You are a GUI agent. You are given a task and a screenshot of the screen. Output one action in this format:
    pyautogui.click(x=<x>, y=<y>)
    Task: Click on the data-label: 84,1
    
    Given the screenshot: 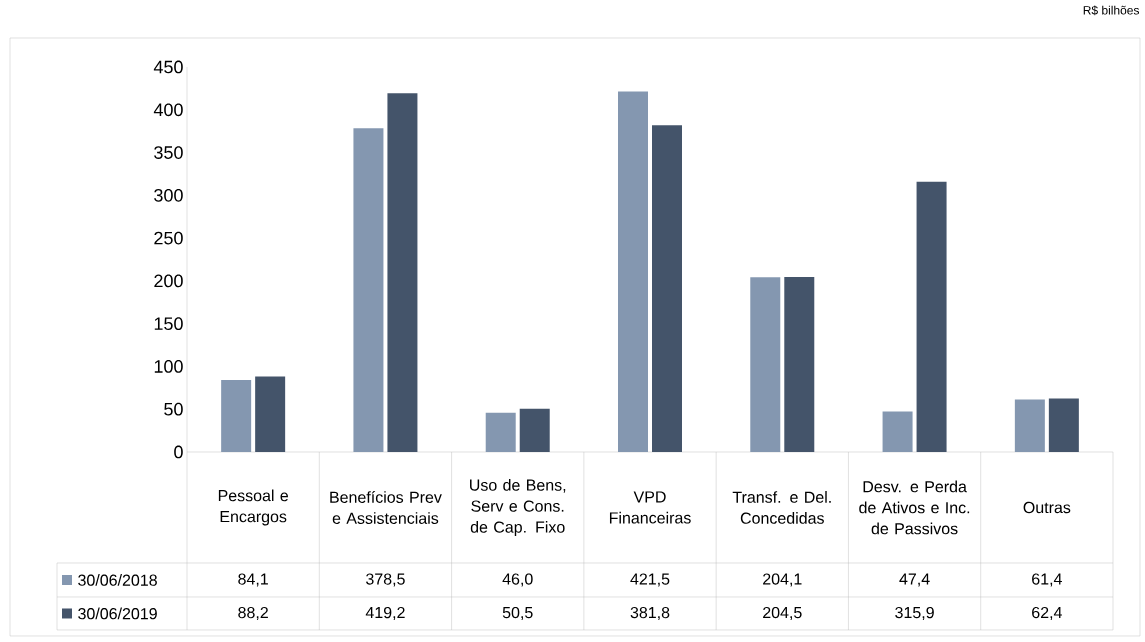 What is the action you would take?
    pyautogui.click(x=253, y=580)
    